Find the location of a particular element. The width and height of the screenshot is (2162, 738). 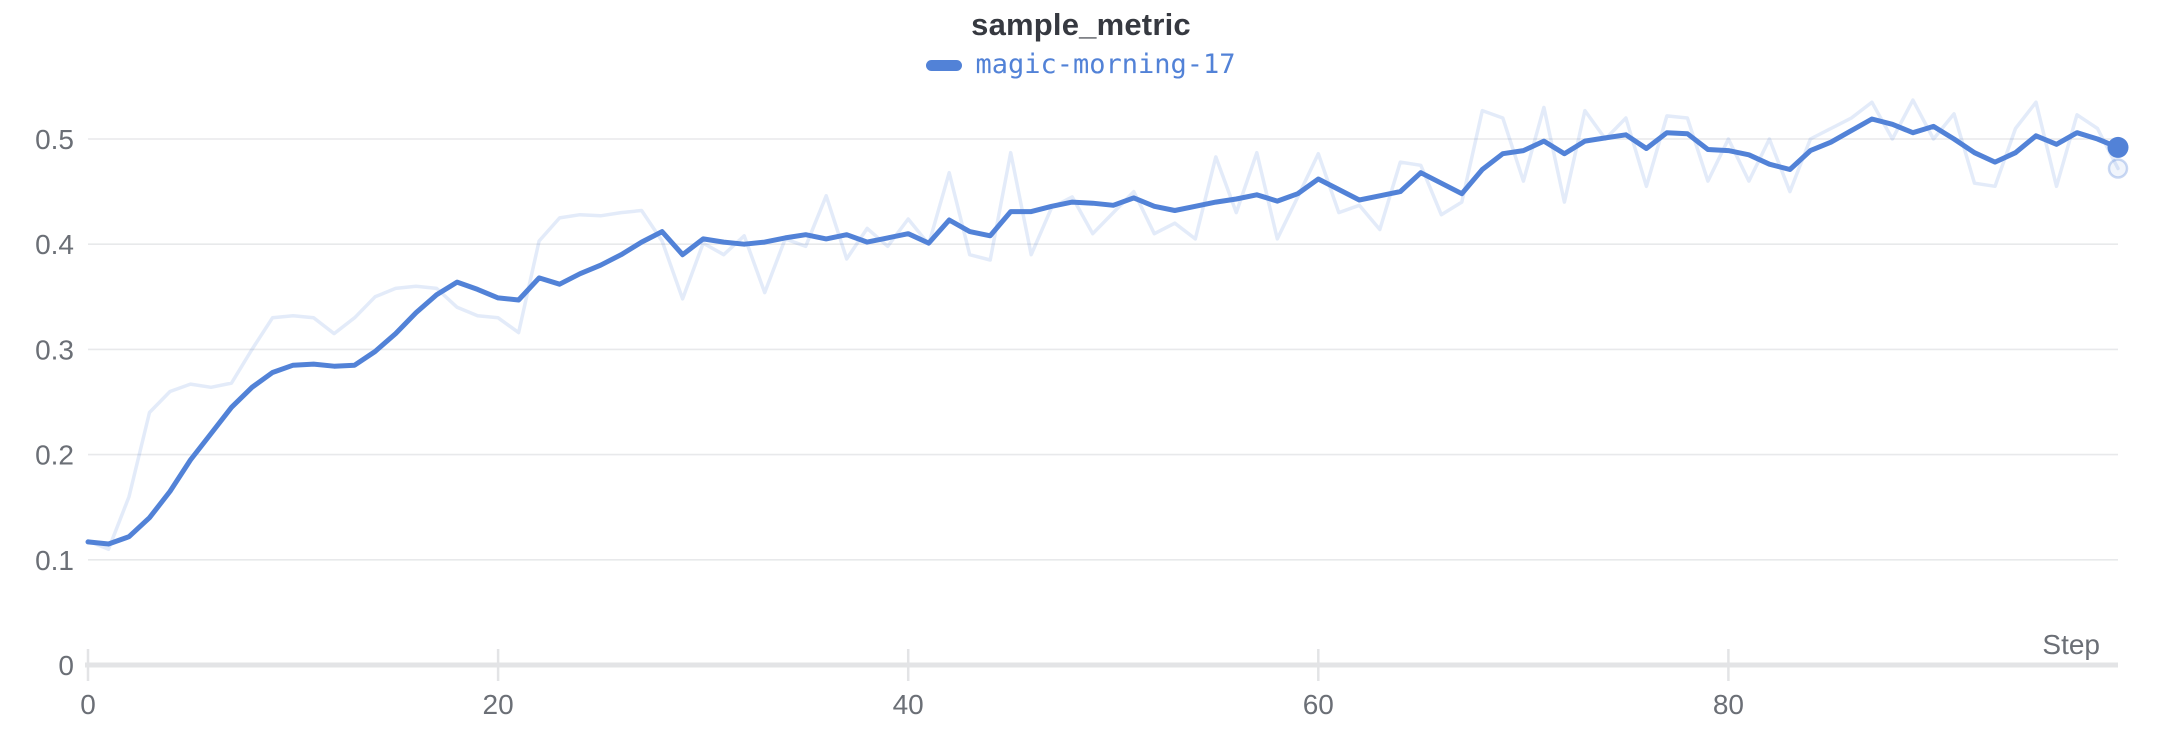

x-tick-label: 20 is located at coordinates (498, 704).